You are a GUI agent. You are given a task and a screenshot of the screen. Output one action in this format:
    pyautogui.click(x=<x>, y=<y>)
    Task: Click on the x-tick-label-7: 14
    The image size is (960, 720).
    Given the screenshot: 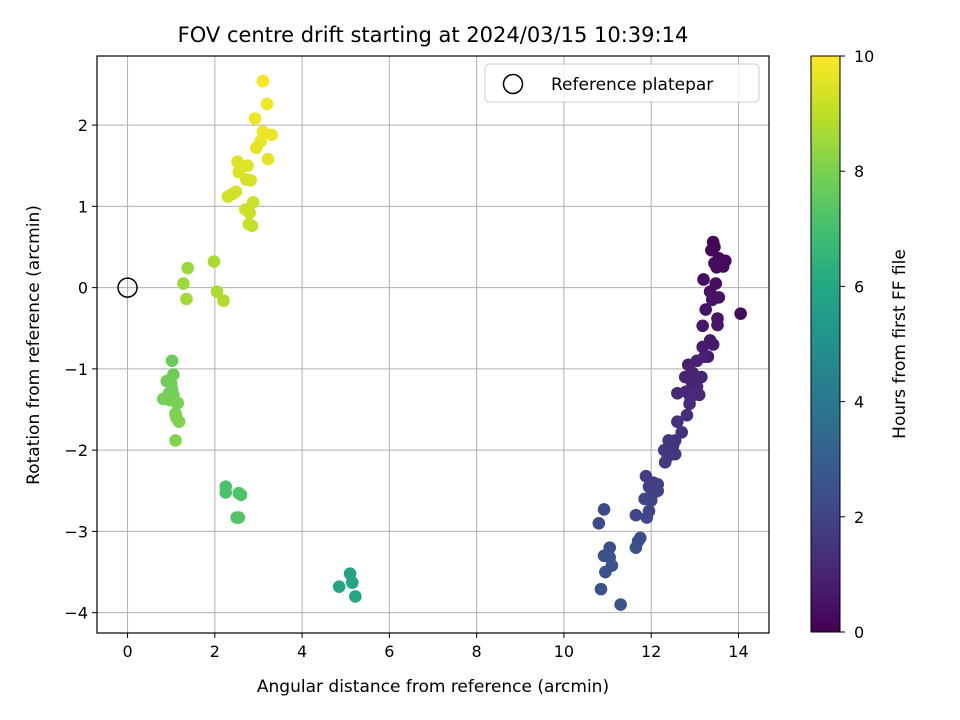 What is the action you would take?
    pyautogui.click(x=738, y=651)
    